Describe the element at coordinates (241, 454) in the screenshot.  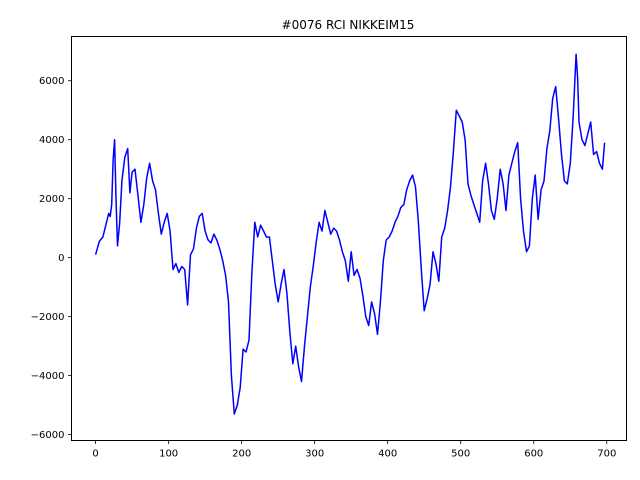
I see `x-tick-label: 200` at that location.